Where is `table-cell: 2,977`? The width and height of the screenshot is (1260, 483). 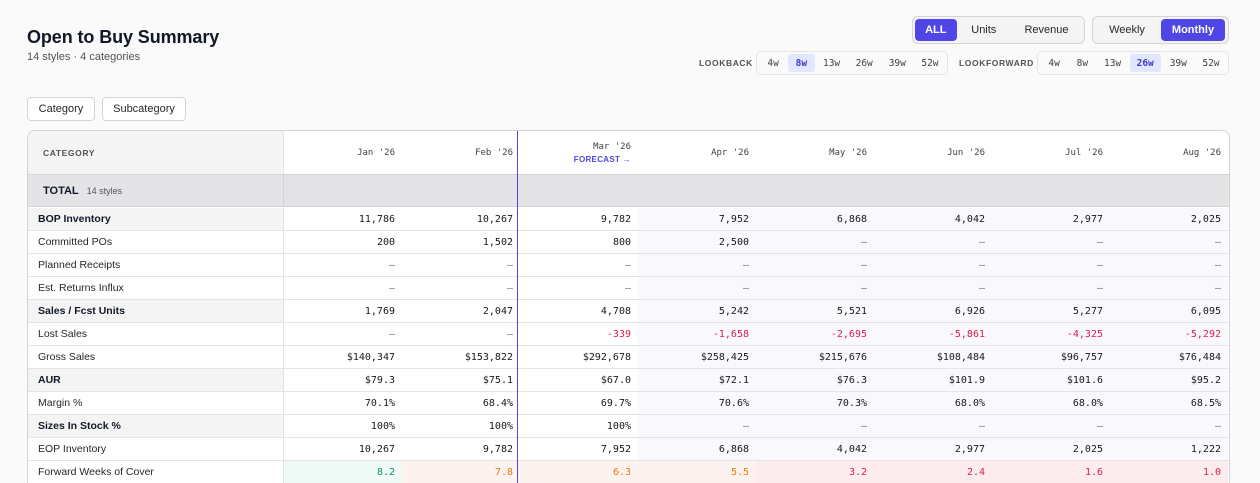
table-cell: 2,977 is located at coordinates (933, 449).